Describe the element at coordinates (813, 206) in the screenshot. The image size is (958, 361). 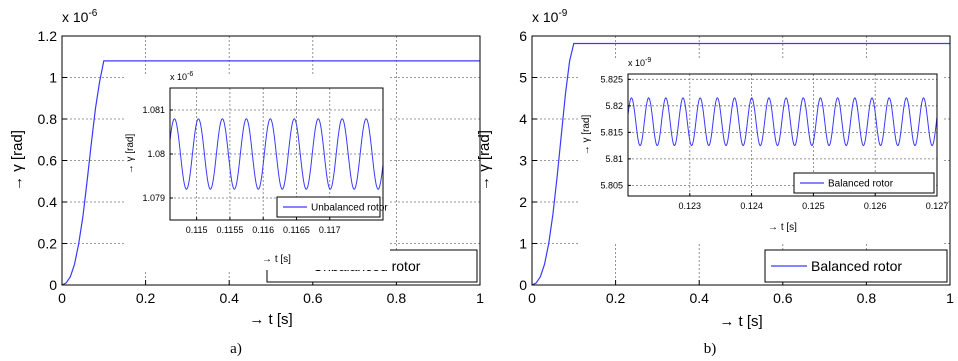
I see `chart-b-inset-xtick-label-2: 0.125` at that location.